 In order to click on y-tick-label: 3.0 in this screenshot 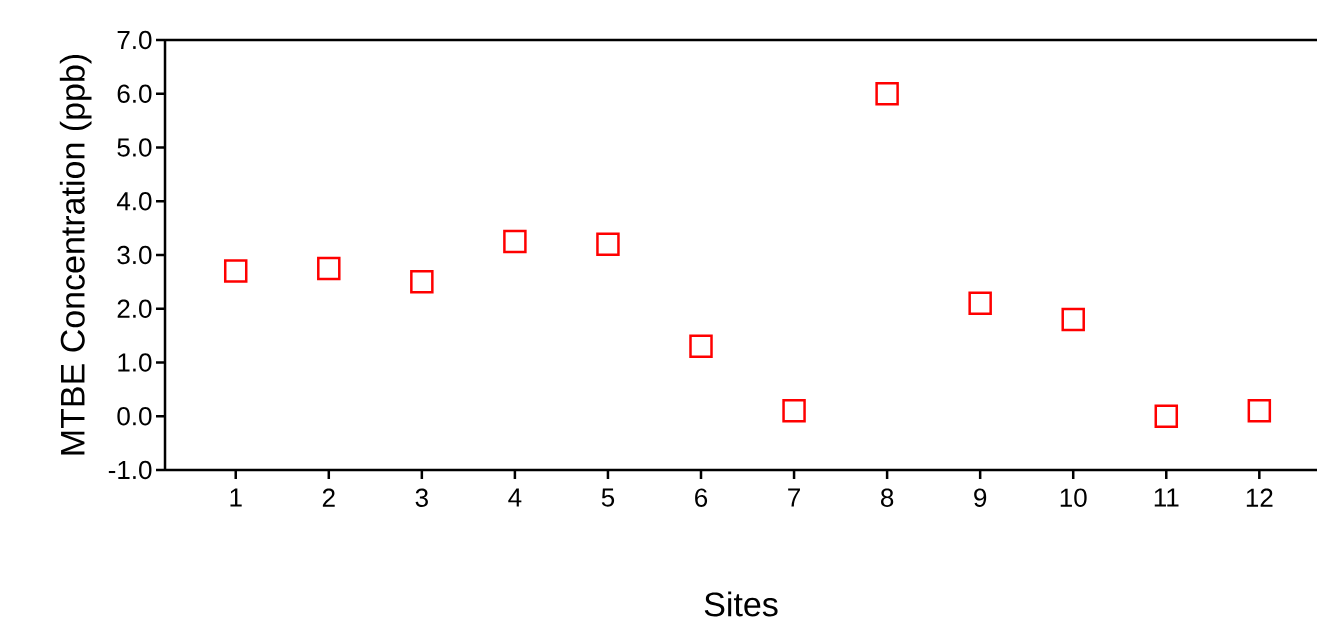, I will do `click(134, 255)`.